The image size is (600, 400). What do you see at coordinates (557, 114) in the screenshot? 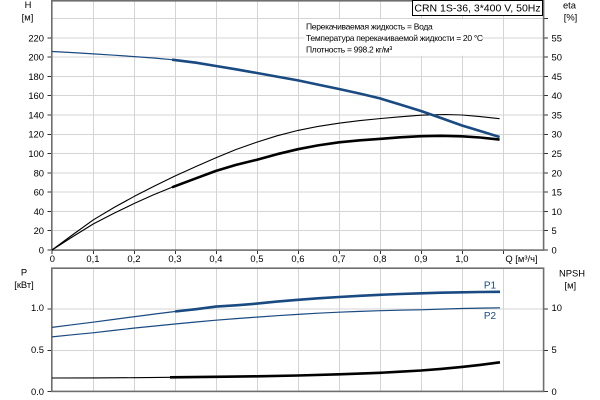
I see `svg-text: 35` at bounding box center [557, 114].